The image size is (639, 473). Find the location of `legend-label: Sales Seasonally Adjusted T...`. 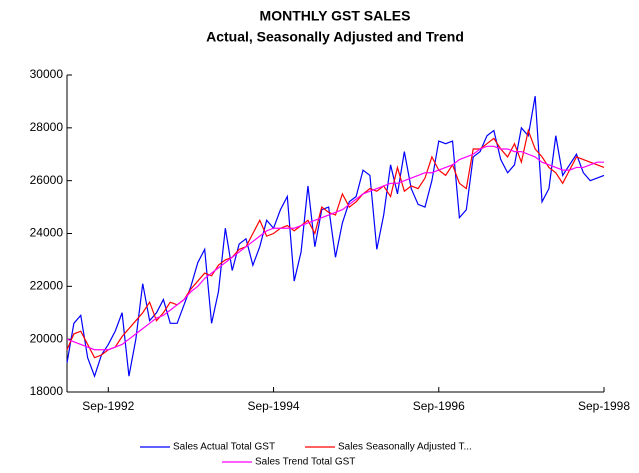

legend-label: Sales Seasonally Adjusted T... is located at coordinates (405, 447).